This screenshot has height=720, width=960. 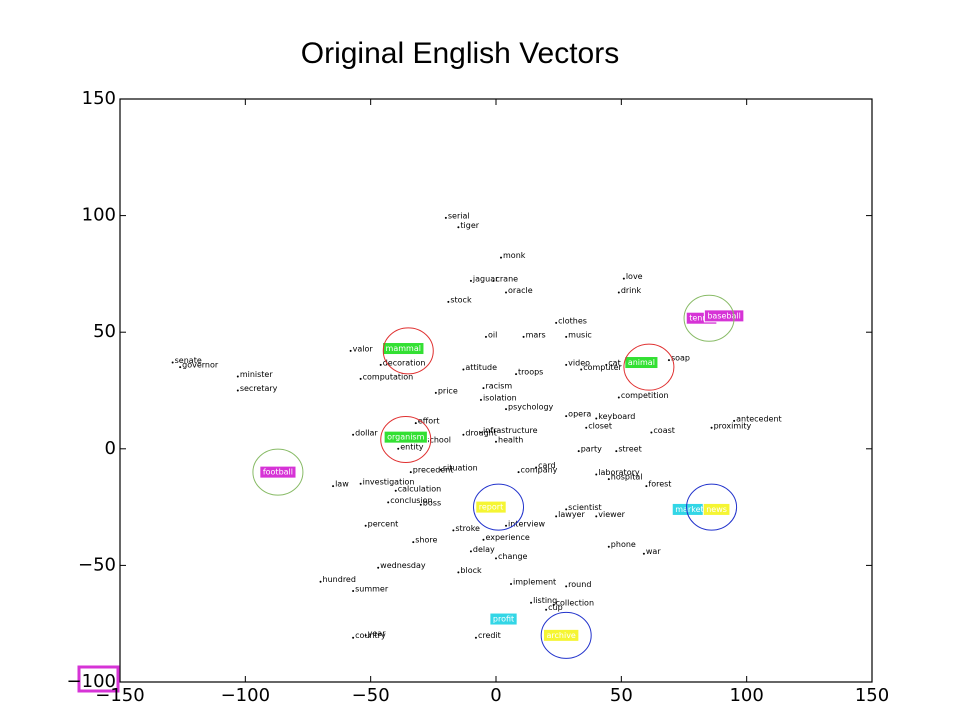 I want to click on point-label: street, so click(x=629, y=449).